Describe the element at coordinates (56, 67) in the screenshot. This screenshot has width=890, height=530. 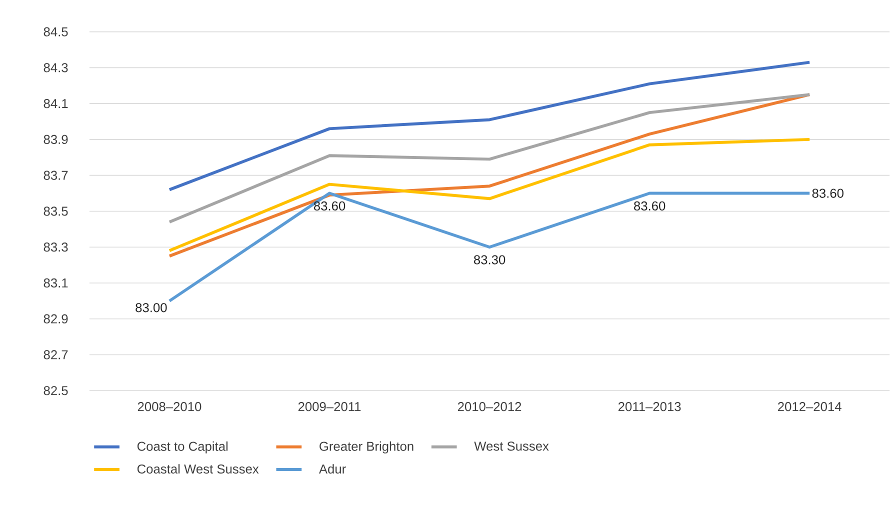
I see `y-tick-label: 84.3` at that location.